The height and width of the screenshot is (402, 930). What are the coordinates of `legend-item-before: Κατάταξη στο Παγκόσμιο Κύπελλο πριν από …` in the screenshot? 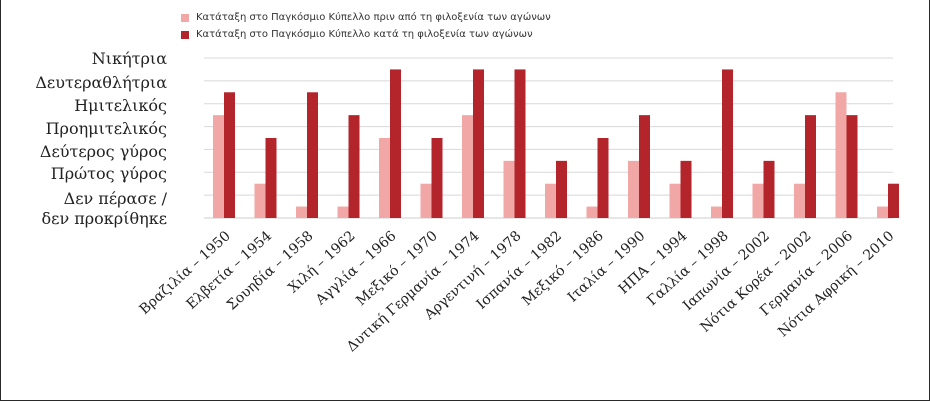 It's located at (366, 17).